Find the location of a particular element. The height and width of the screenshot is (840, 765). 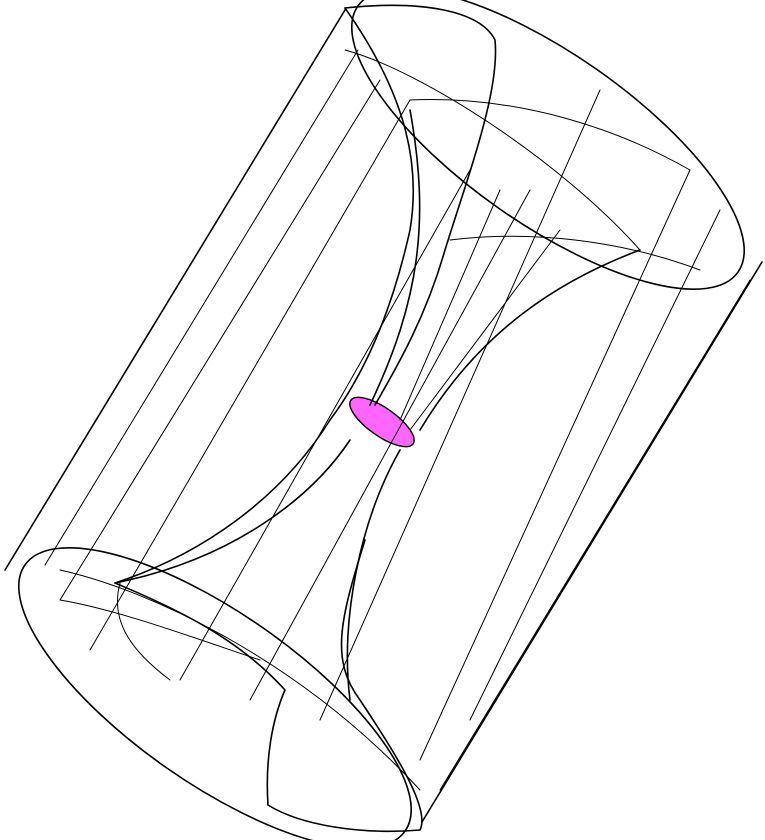

strip-edge-lower-left is located at coordinates (222, 612).